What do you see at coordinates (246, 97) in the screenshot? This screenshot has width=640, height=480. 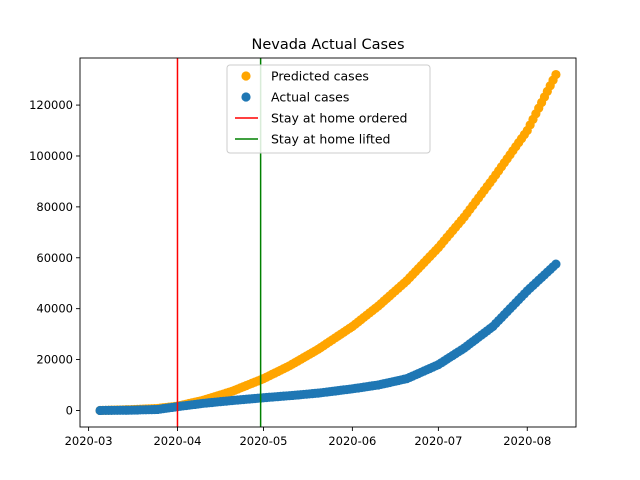 I see `legend-marker-actual-cases` at bounding box center [246, 97].